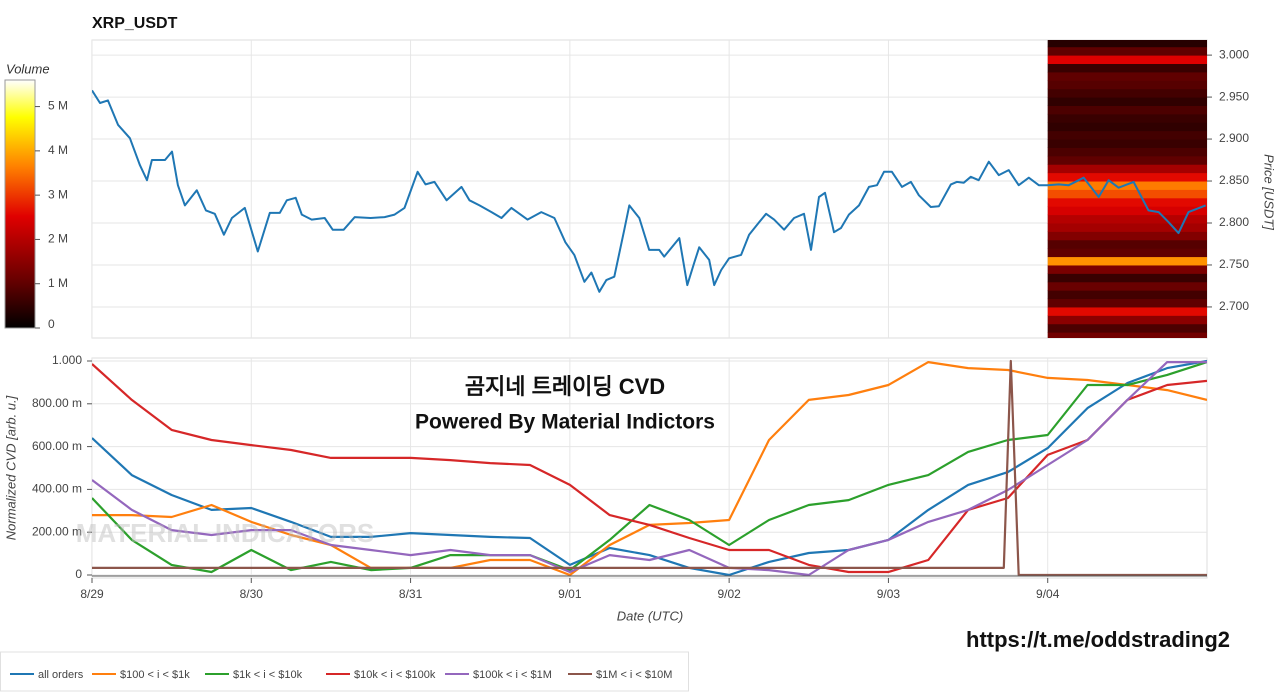 This screenshot has width=1280, height=692. I want to click on y-tick-label: 2.850, so click(1234, 180).